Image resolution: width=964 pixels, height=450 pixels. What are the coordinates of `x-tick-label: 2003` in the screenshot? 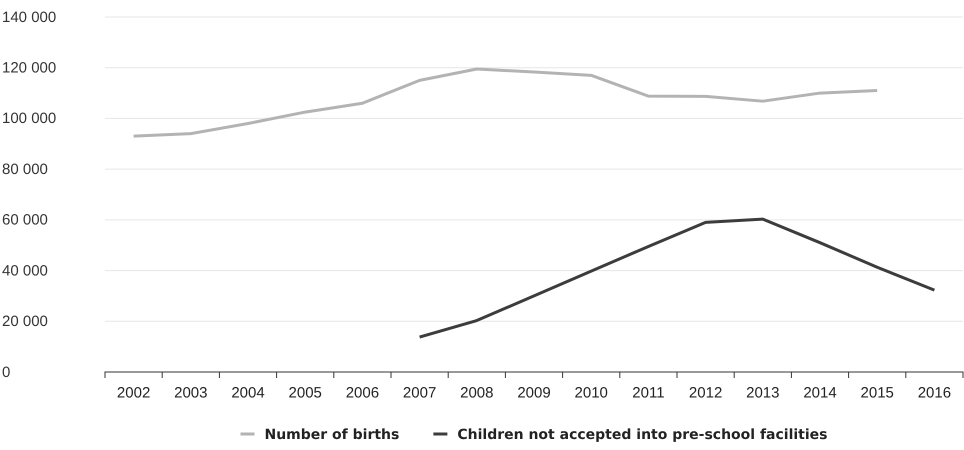 It's located at (191, 393).